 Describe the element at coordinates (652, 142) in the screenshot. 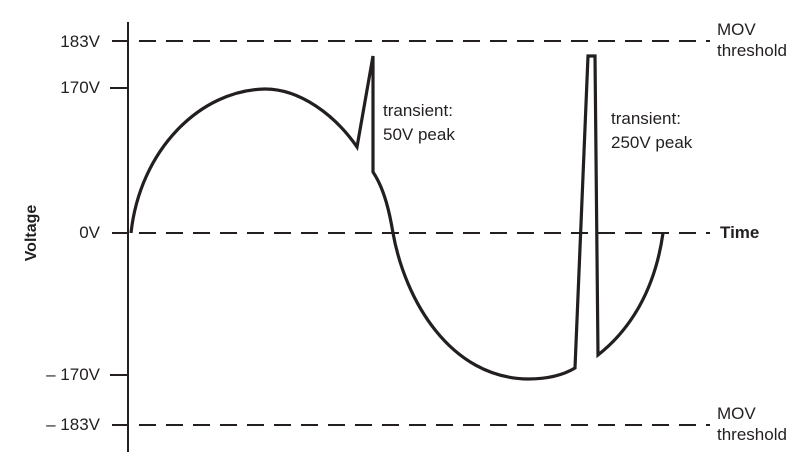

I see `annotation-250v-line2: 250V peak` at that location.